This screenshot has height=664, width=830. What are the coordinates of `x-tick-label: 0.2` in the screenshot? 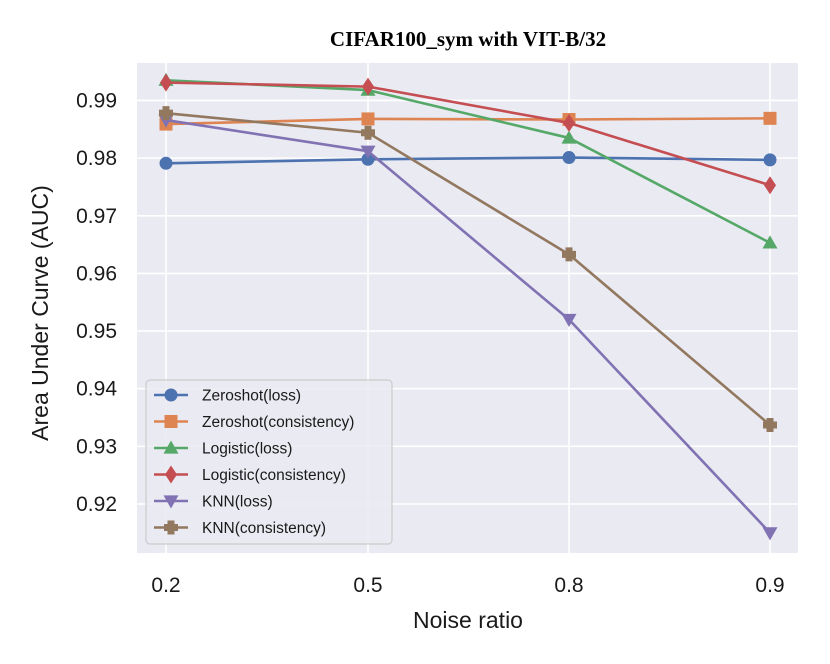 It's located at (165, 585).